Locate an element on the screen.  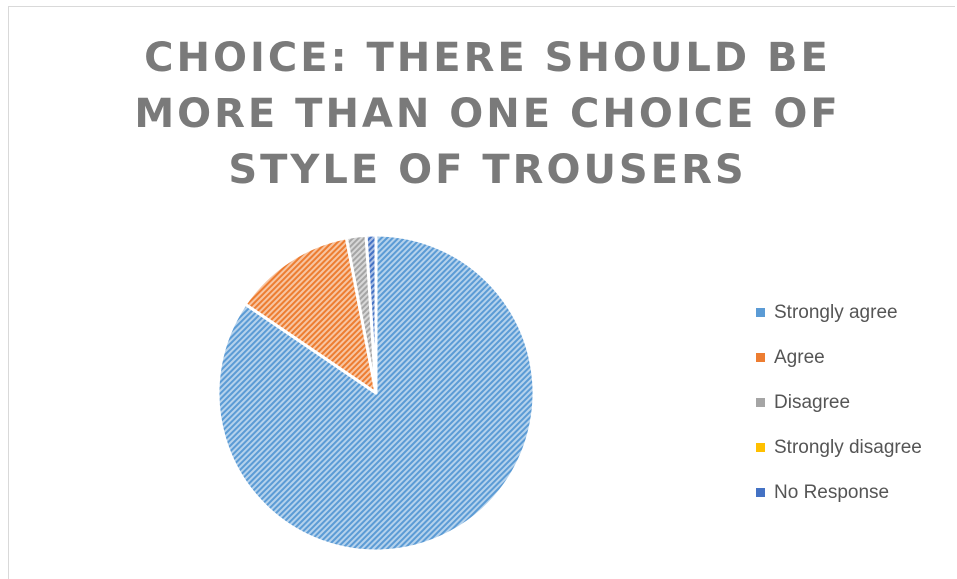
chart-title-line-3: STYLE OF TROUSERS is located at coordinates (487, 170).